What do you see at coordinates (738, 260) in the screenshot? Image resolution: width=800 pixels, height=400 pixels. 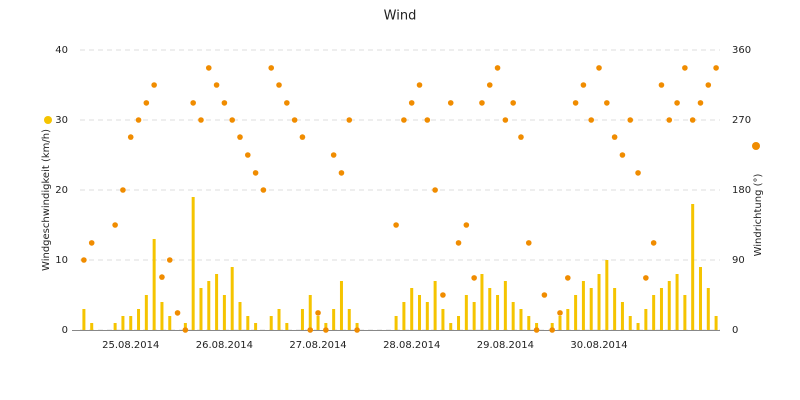 I see `y2-tick-label: 90` at bounding box center [738, 260].